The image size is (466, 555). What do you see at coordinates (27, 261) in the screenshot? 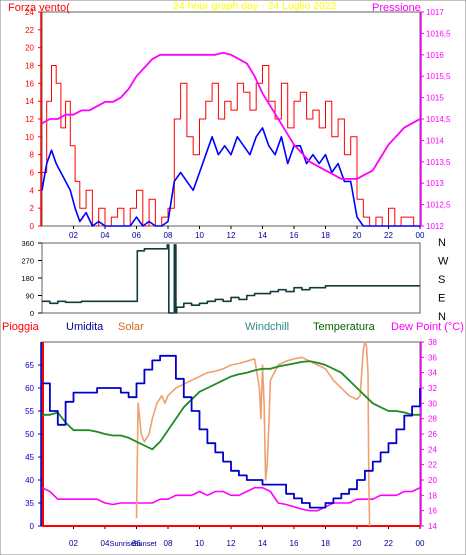
I see `direction-axis-tick-label: 270` at bounding box center [27, 261].